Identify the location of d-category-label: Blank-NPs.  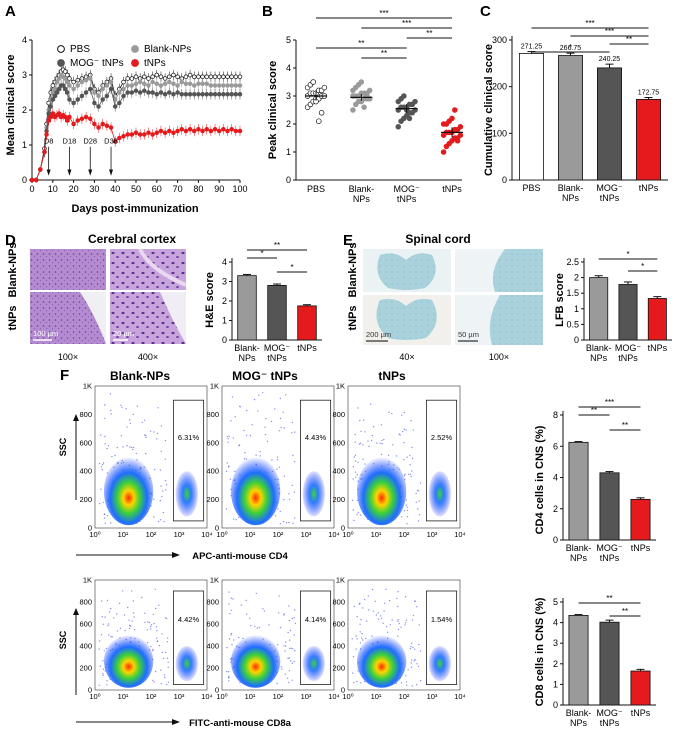
(247, 353).